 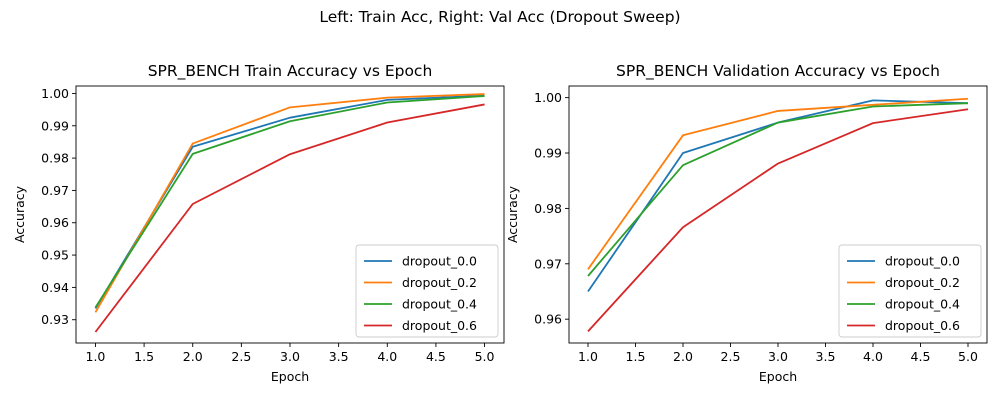 I want to click on chart-1-legend-box, so click(x=427, y=291).